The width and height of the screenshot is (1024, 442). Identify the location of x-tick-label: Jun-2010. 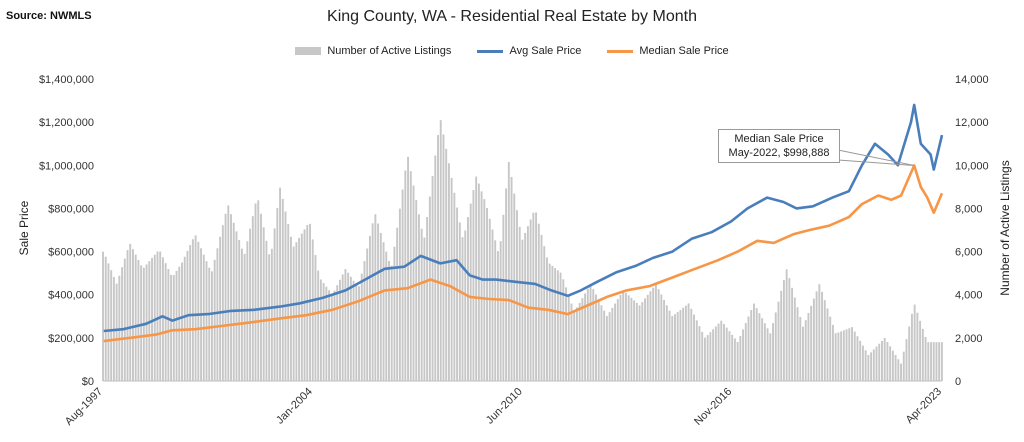
(504, 406).